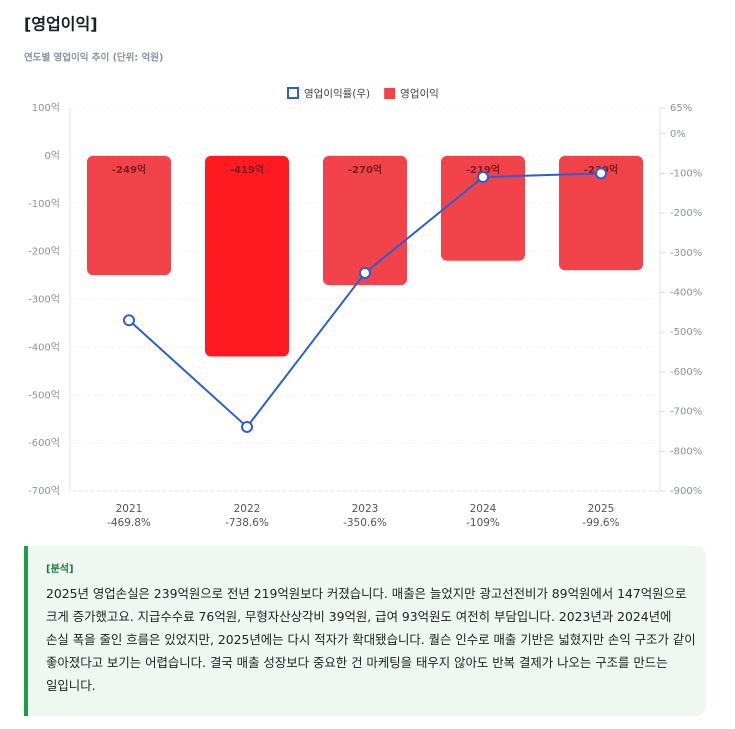 The width and height of the screenshot is (735, 729). I want to click on y2-tick-label: -800%, so click(686, 451).